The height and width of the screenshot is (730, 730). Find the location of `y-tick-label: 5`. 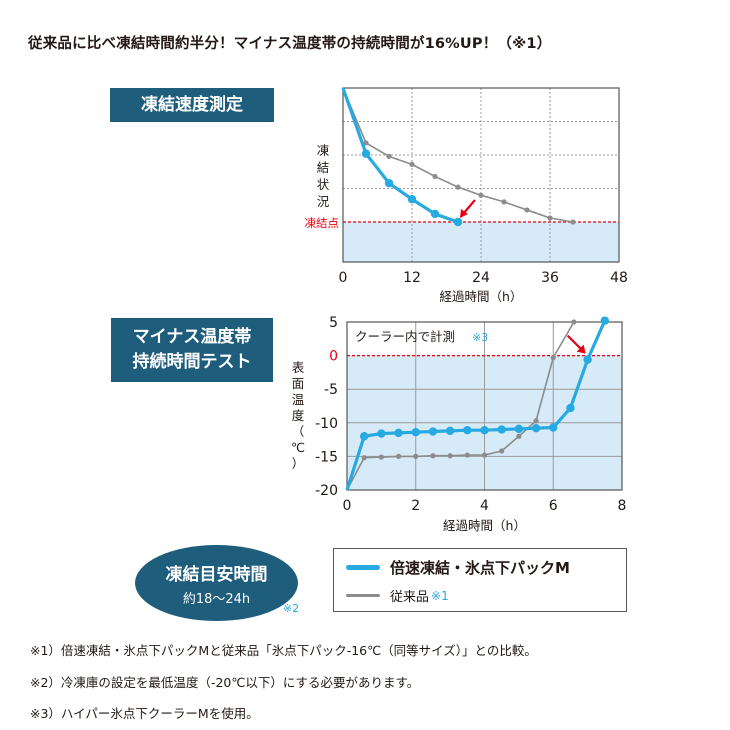

y-tick-label: 5 is located at coordinates (333, 323).